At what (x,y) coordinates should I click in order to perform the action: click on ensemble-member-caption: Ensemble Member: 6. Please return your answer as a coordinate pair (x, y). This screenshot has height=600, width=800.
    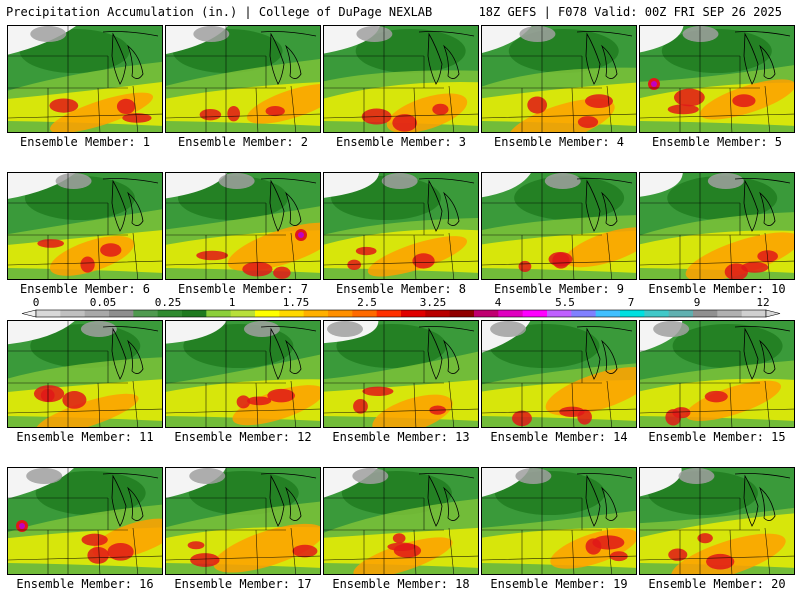
    Looking at the image, I should click on (85, 289).